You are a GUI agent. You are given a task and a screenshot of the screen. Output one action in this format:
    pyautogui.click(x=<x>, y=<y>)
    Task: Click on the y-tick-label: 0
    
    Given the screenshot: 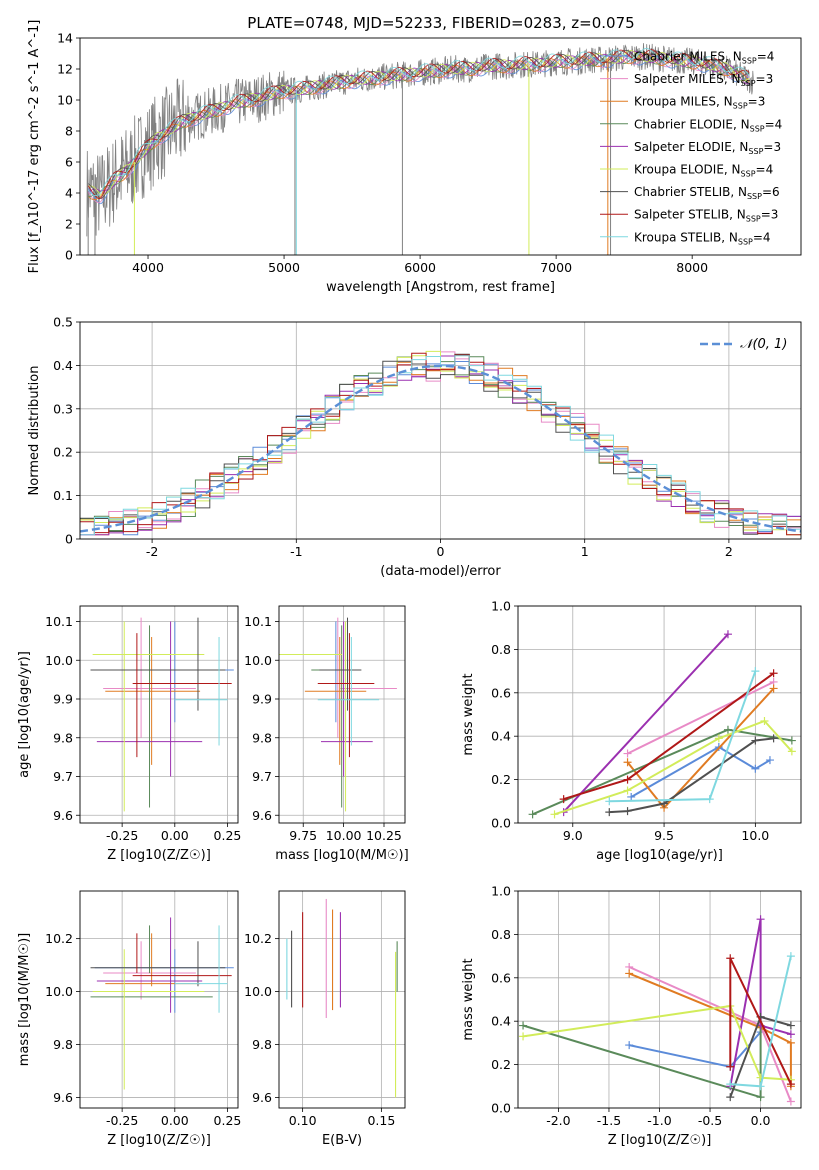 What is the action you would take?
    pyautogui.click(x=69, y=539)
    